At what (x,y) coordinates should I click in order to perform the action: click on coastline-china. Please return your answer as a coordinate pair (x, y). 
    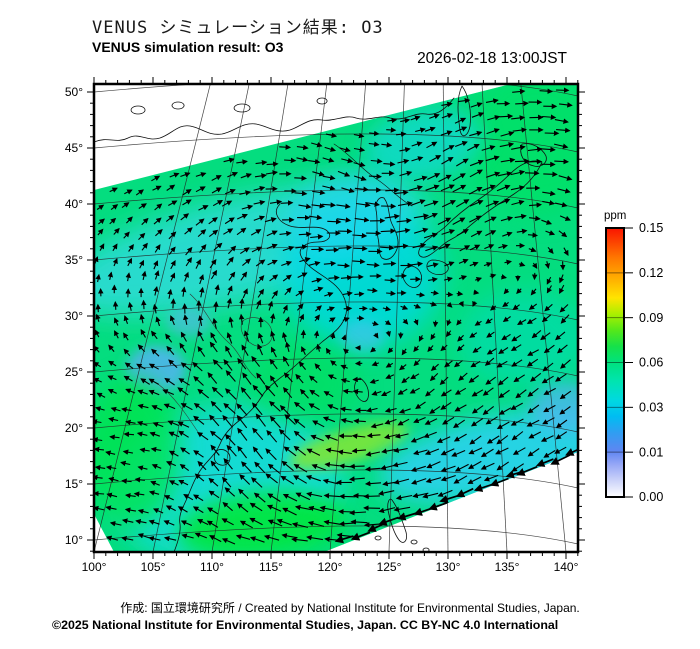
    Looking at the image, I should click on (260, 377).